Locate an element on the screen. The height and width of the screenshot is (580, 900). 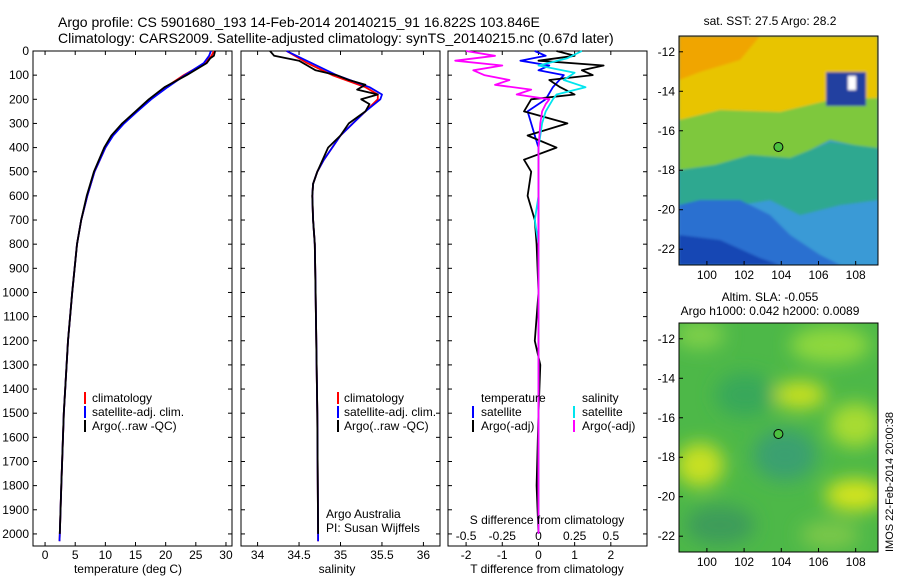
sla-map-ticks: 100 102 104 106 108 -12 -14 -16 -18 -20 -22 is located at coordinates (762, 450).